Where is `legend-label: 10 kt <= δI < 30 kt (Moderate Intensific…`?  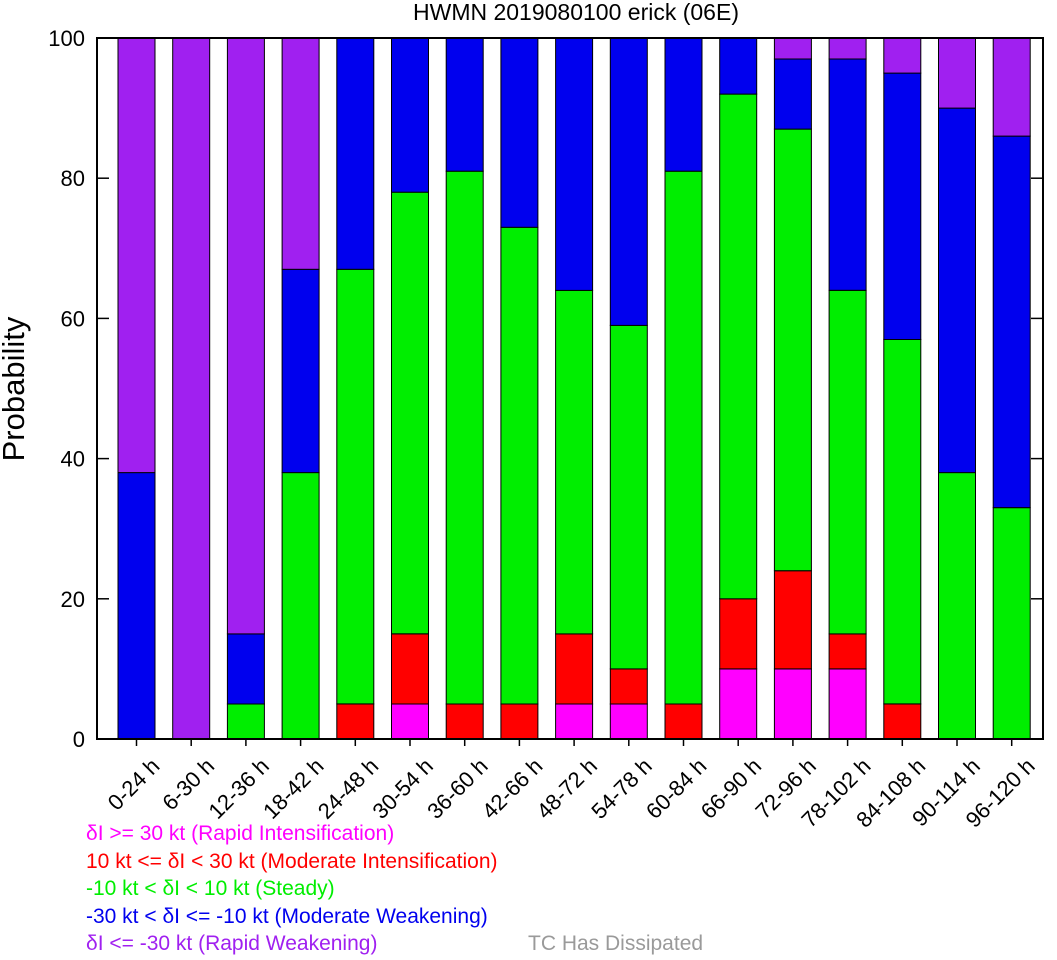
legend-label: 10 kt <= δI < 30 kt (Moderate Intensific… is located at coordinates (292, 861).